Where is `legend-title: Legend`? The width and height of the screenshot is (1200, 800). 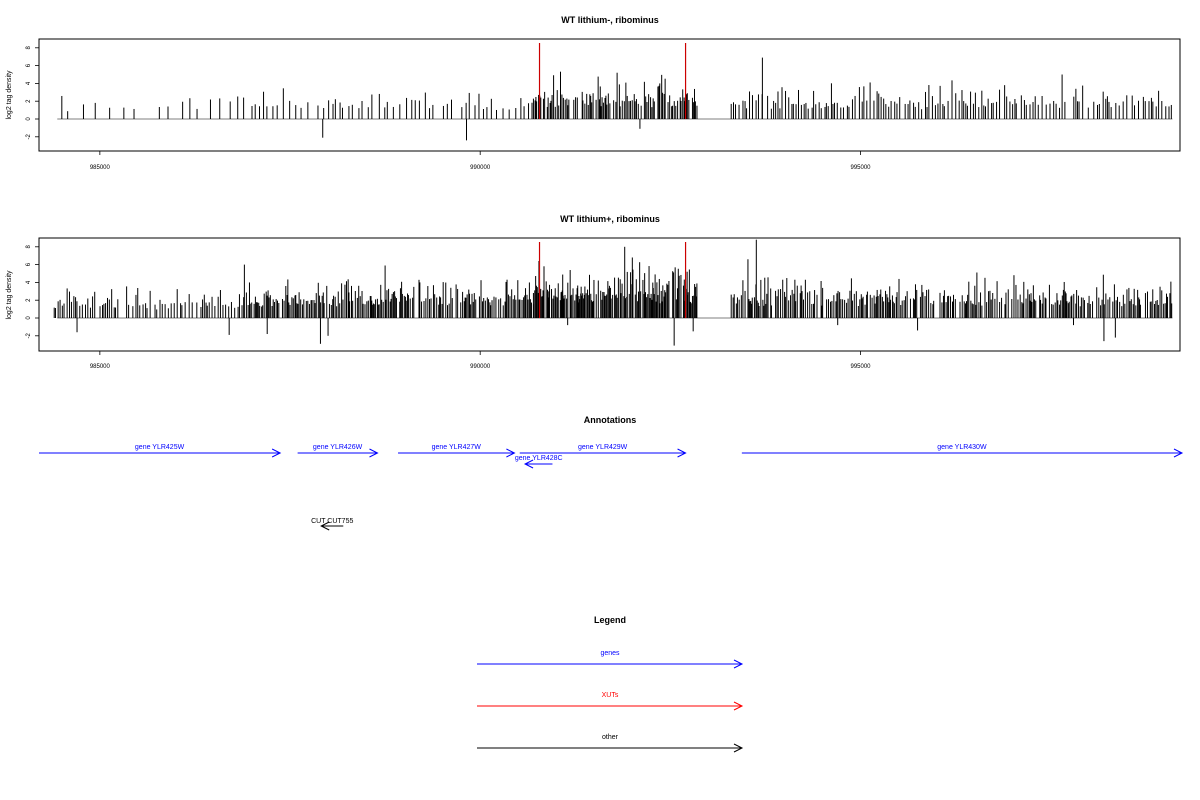 legend-title: Legend is located at coordinates (610, 620).